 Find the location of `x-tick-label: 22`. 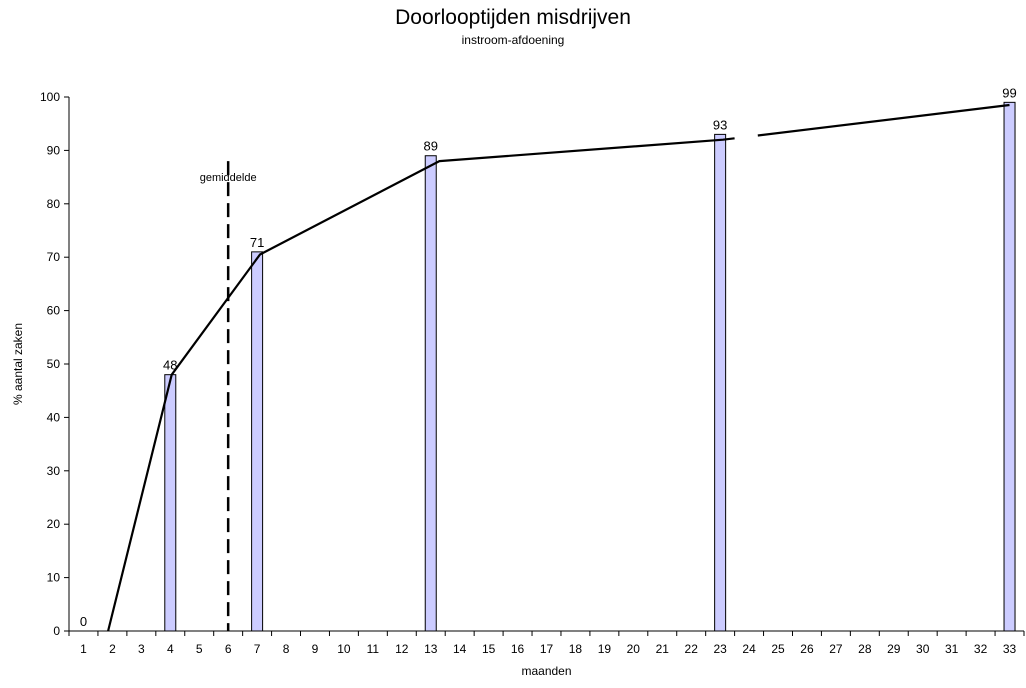

x-tick-label: 22 is located at coordinates (692, 649).